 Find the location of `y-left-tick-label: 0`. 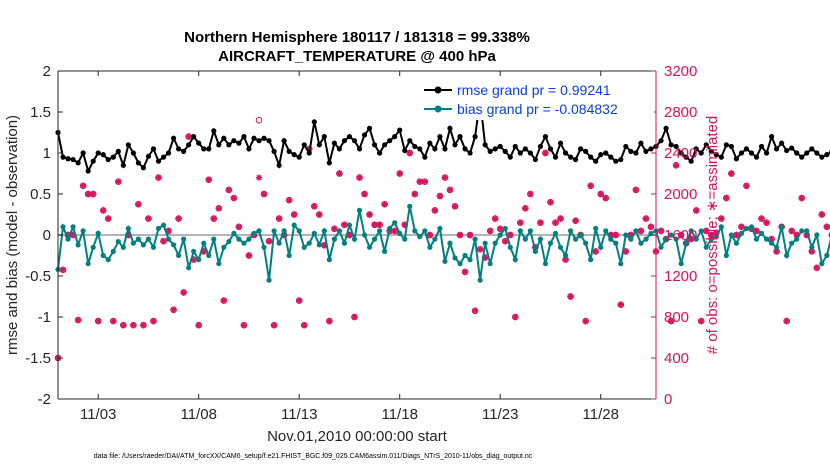

y-left-tick-label: 0 is located at coordinates (47, 235).